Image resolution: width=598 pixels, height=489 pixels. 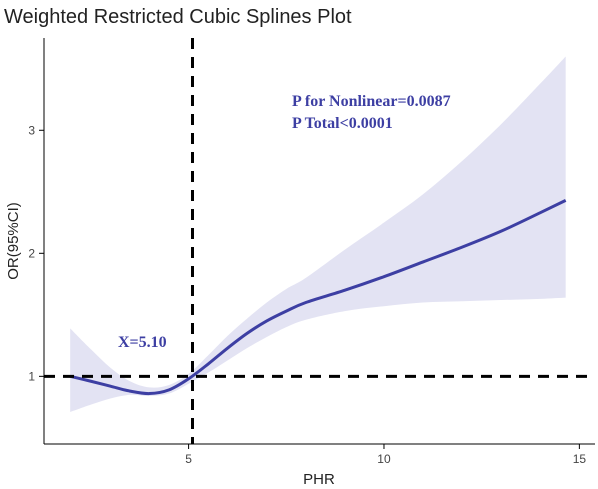 I want to click on y-tick-label: 3, so click(x=31, y=130).